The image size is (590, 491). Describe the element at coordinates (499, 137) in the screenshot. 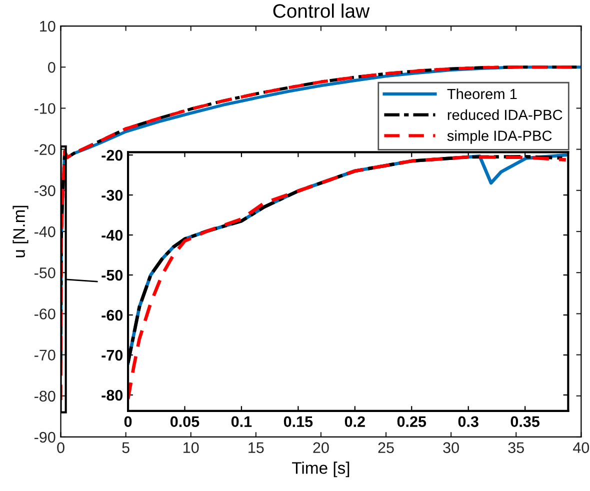

I see `legend-label: simple IDA-PBC` at that location.